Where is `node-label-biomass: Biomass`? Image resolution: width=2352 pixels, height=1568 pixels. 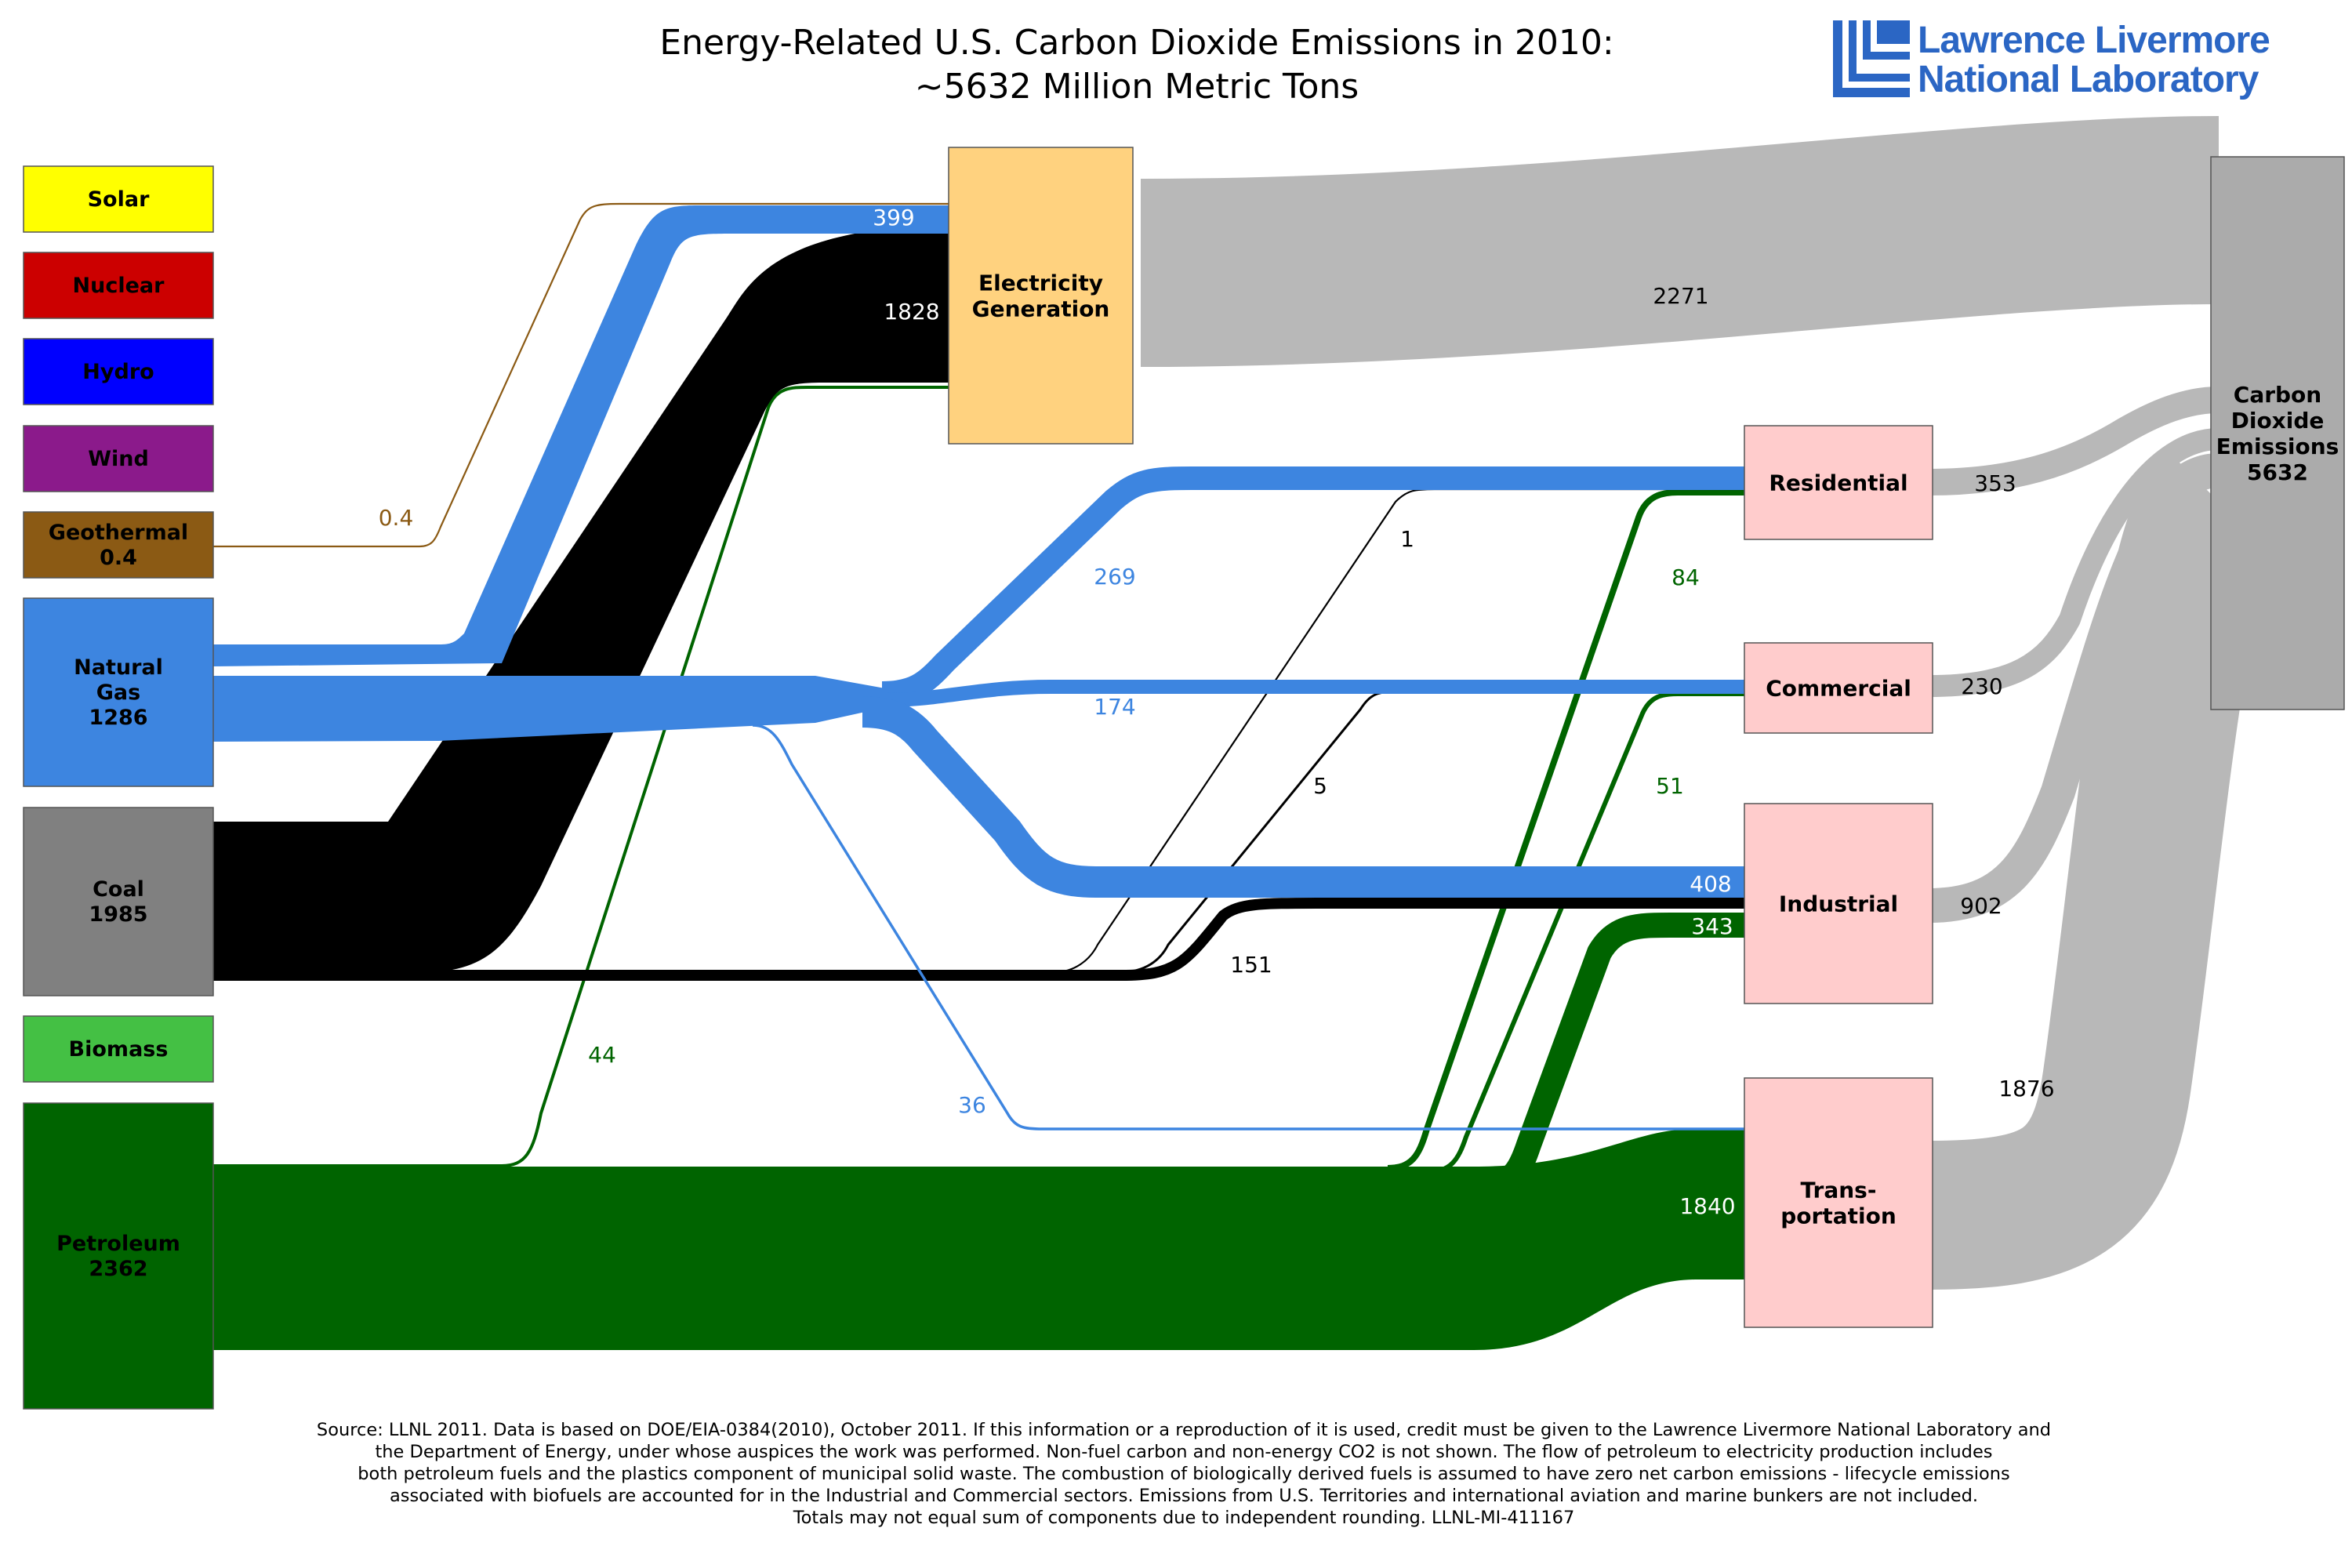
node-label-biomass: Biomass is located at coordinates (119, 1049).